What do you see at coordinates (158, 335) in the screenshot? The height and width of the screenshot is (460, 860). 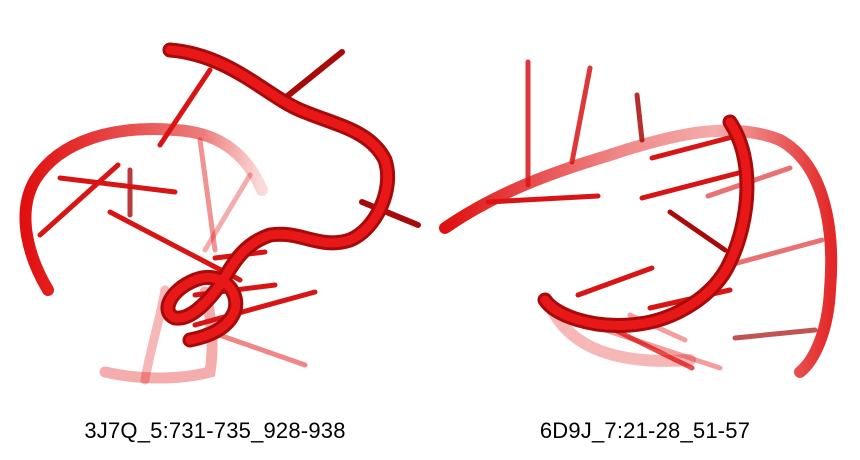 I see `backbone-faded-bottom` at bounding box center [158, 335].